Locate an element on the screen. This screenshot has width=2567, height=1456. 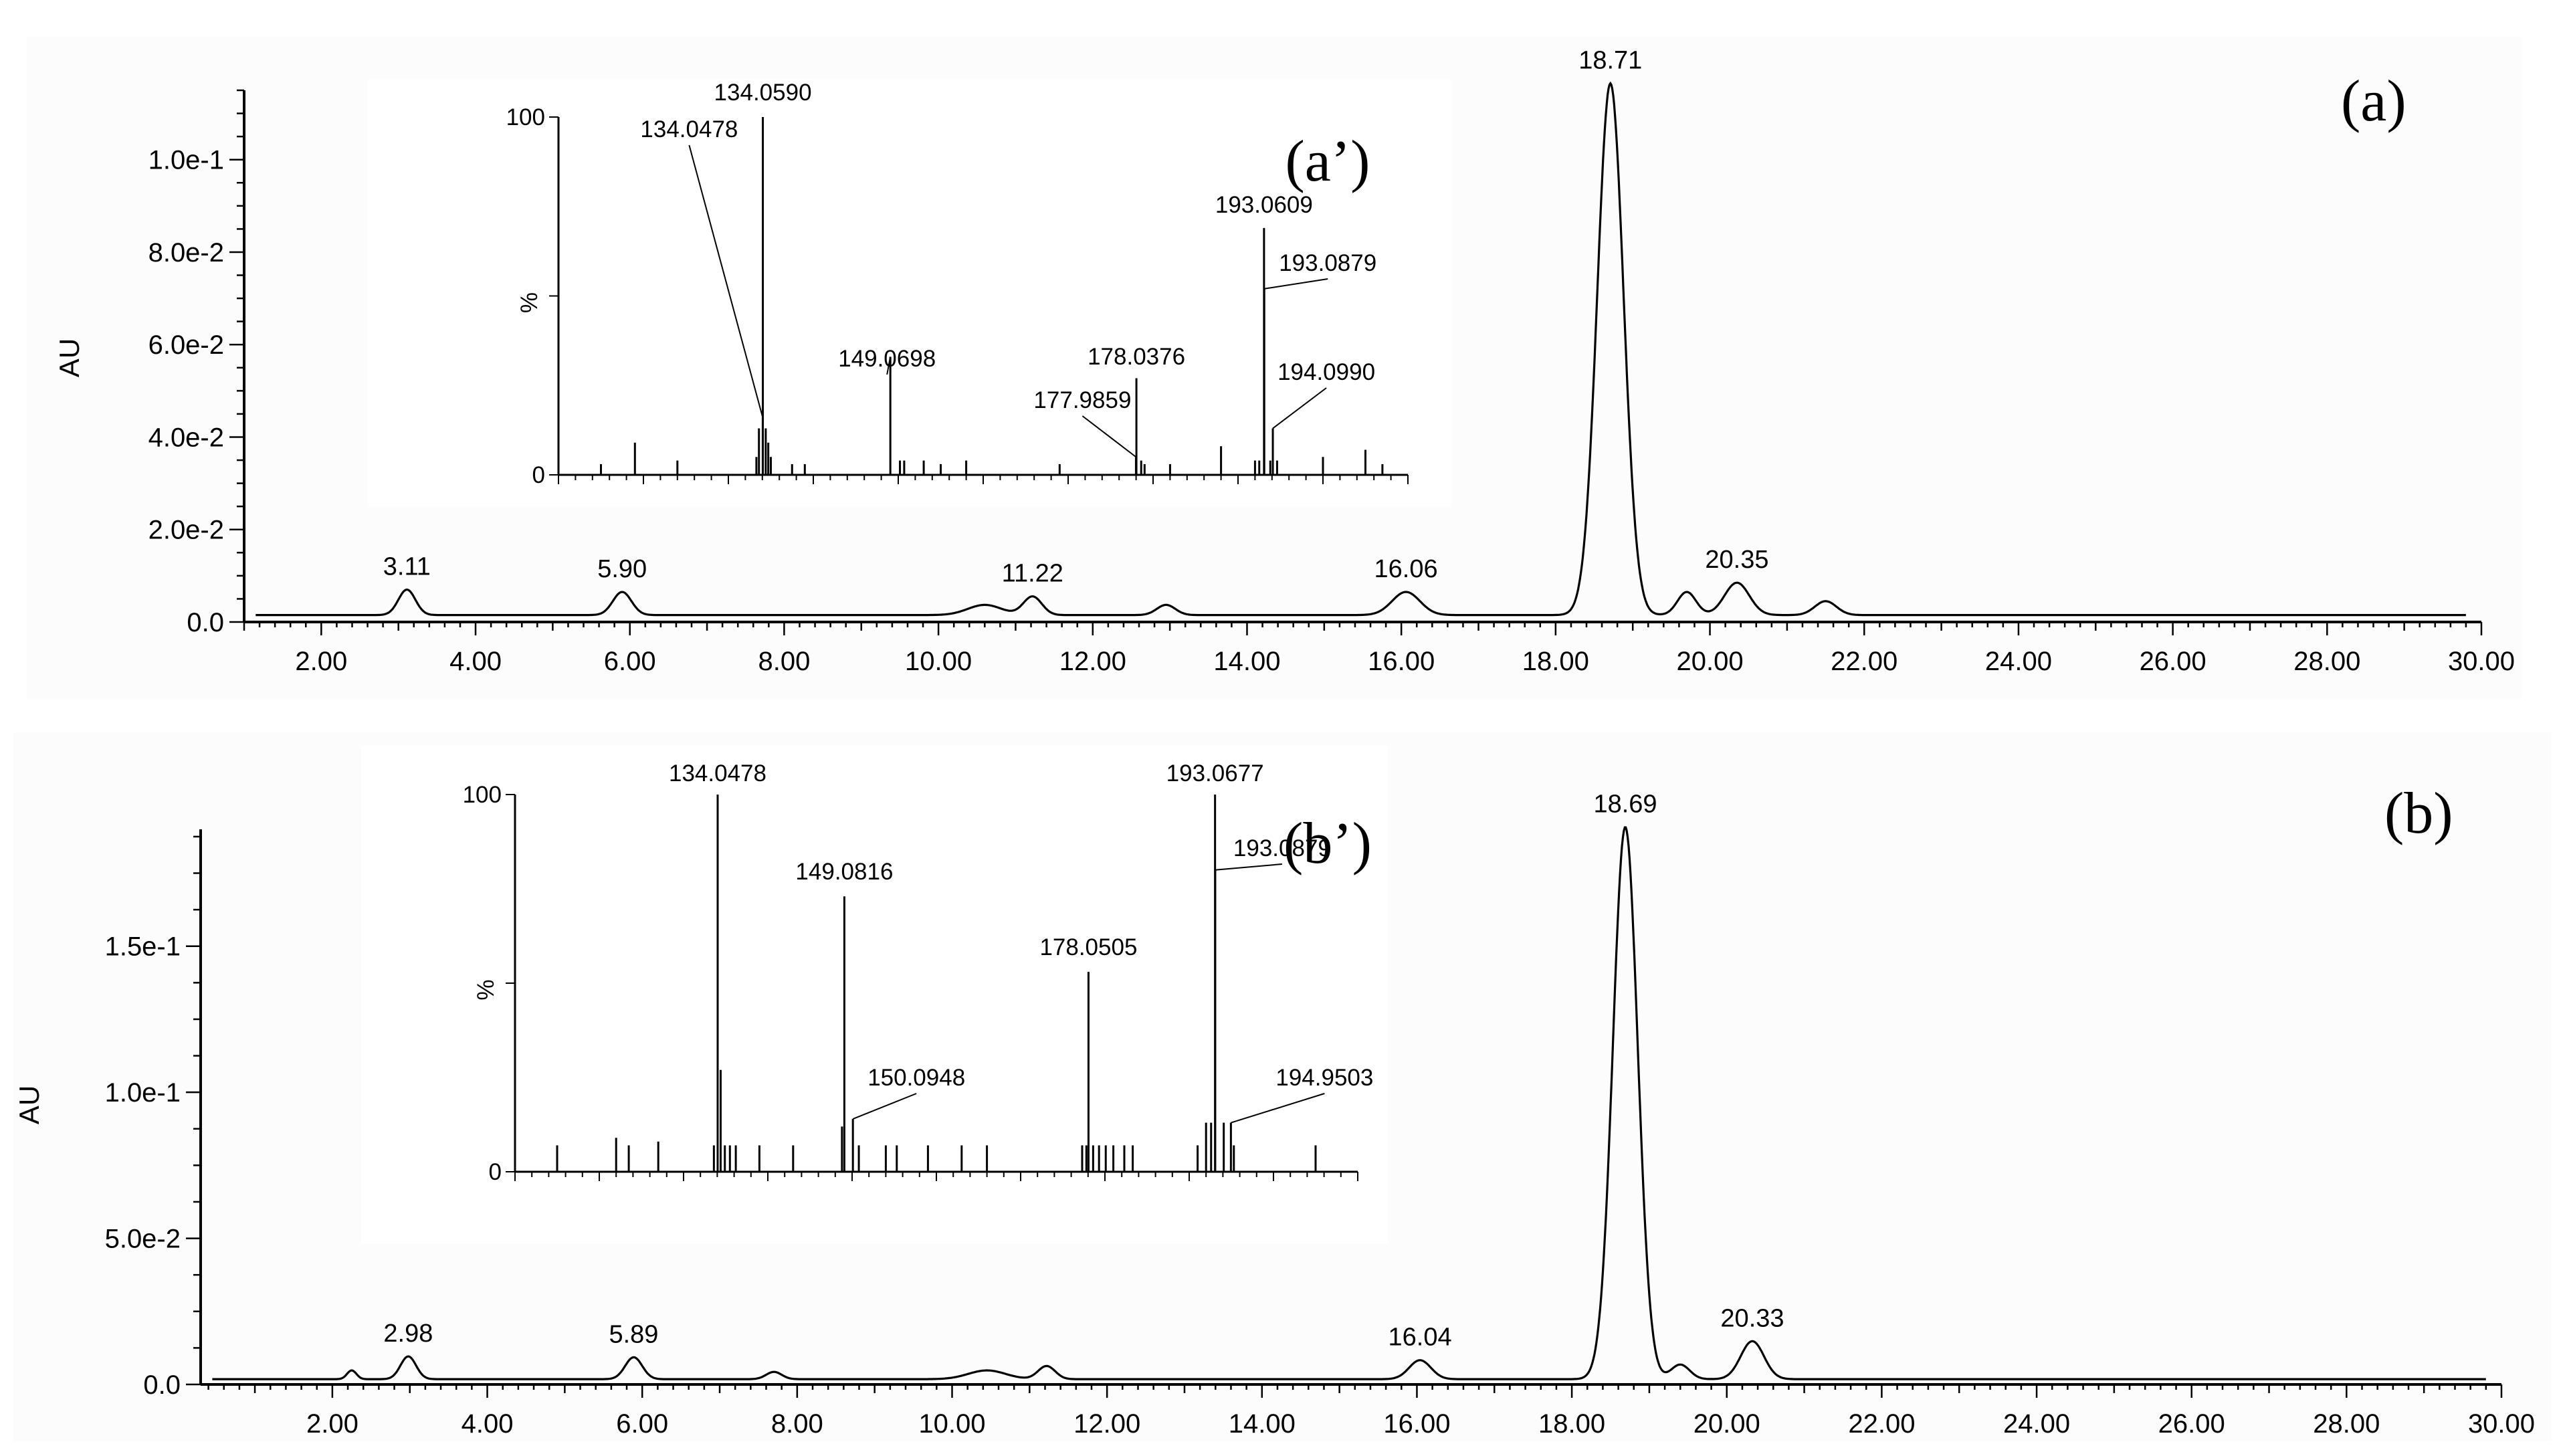
y-tick-label: 1.5e-1 is located at coordinates (143, 947).